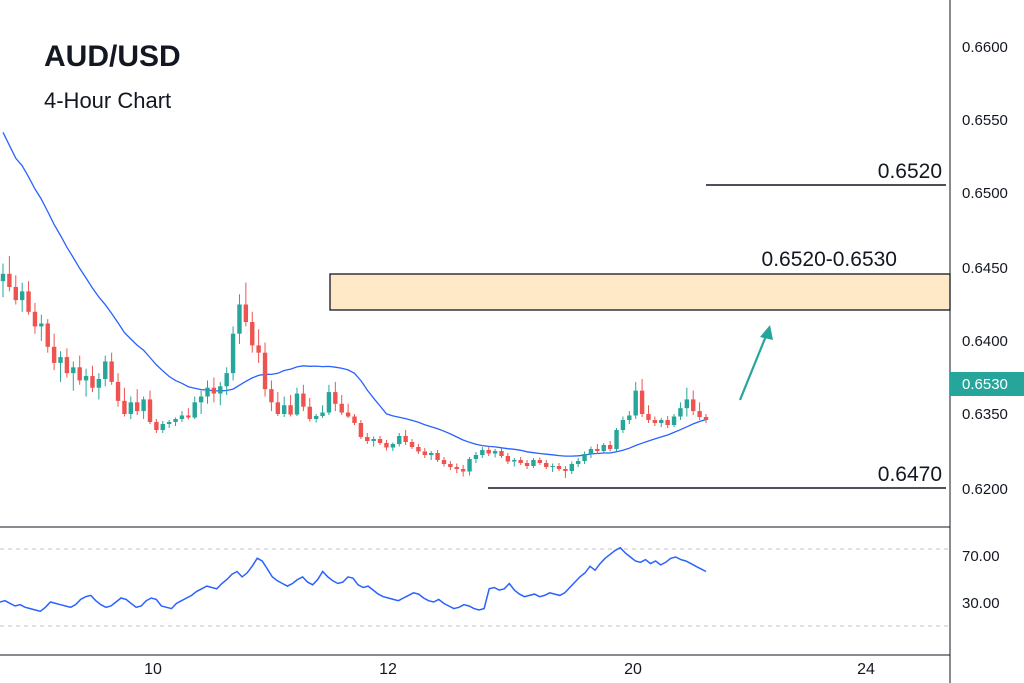  What do you see at coordinates (388, 669) in the screenshot?
I see `x-tick-label: 12` at bounding box center [388, 669].